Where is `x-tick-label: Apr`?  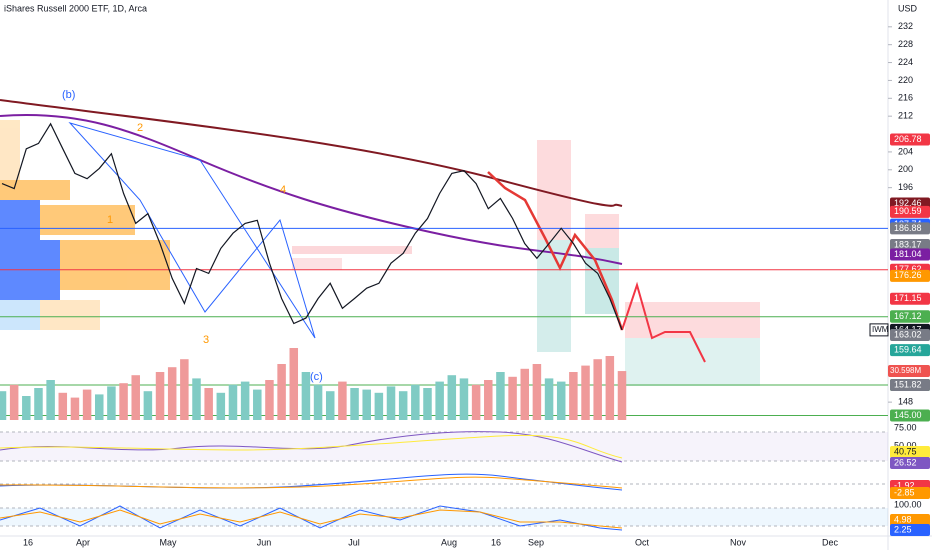 x-tick-label: Apr is located at coordinates (83, 542).